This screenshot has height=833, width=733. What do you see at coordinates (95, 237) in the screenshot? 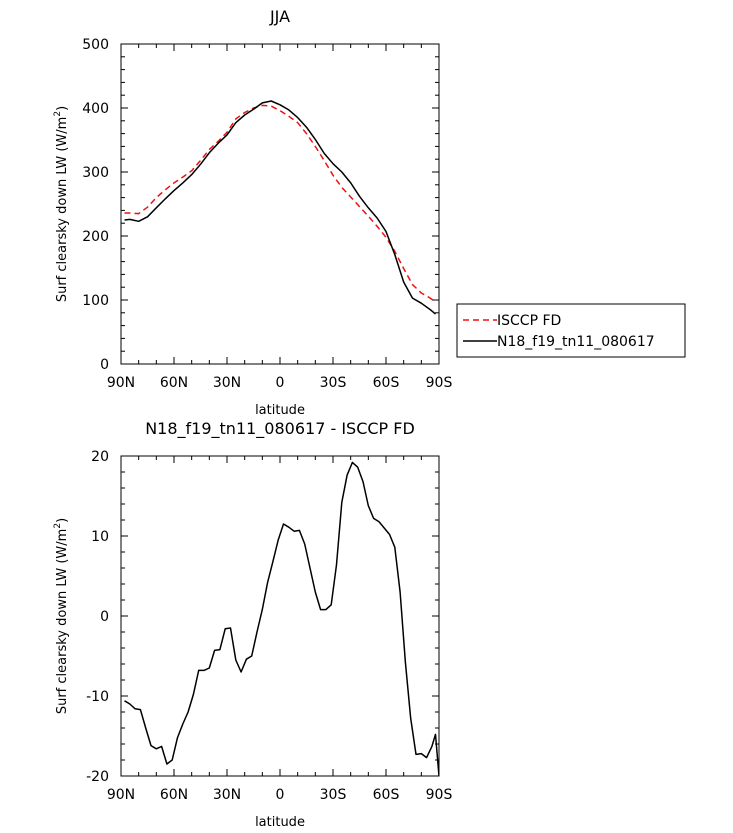
I see `y-tick-label: 200` at bounding box center [95, 237].